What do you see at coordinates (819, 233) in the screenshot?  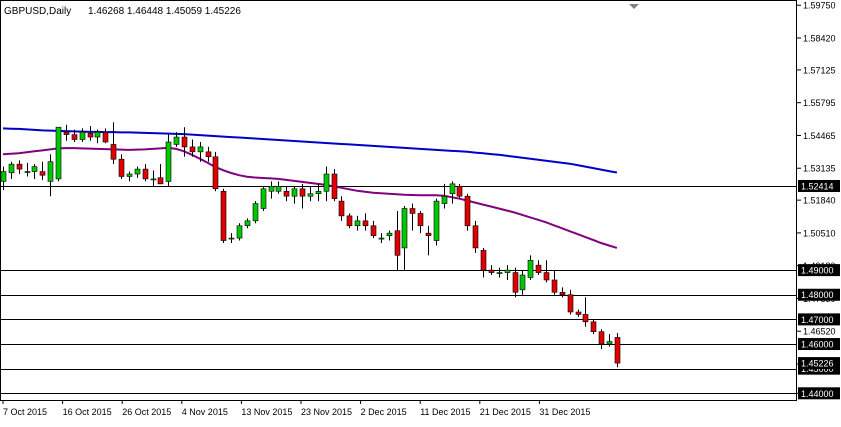 I see `y-tick-label: 1.50510` at bounding box center [819, 233].